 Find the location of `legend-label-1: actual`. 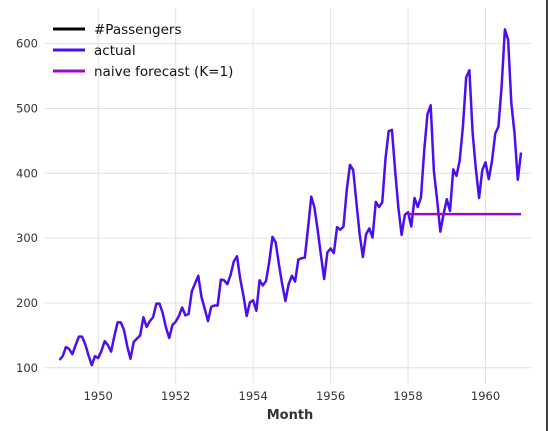

legend-label-1: actual is located at coordinates (115, 51).